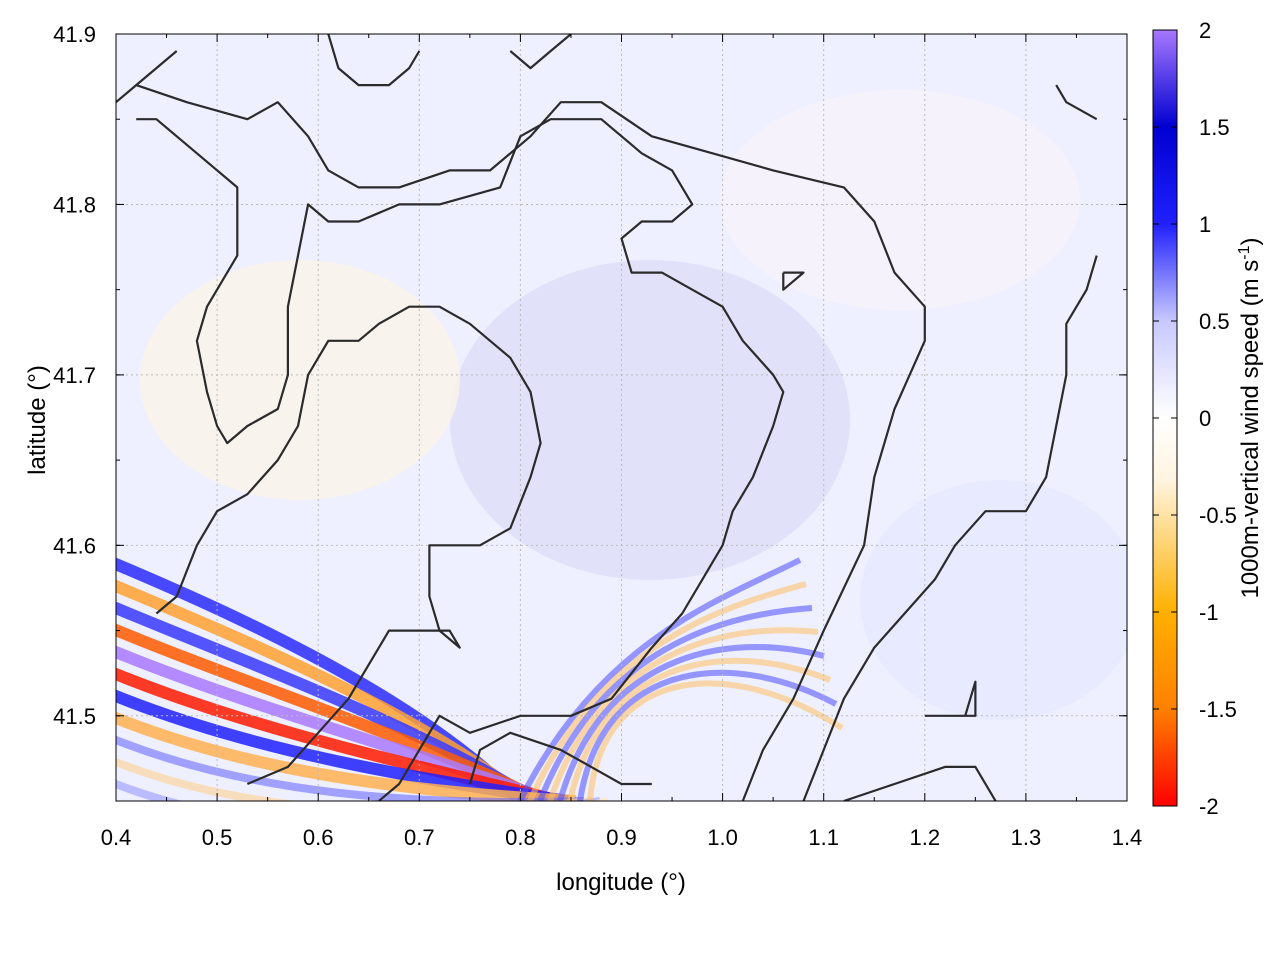 The image size is (1280, 960). What do you see at coordinates (74, 545) in the screenshot?
I see `y-tick-label: 41.6` at bounding box center [74, 545].